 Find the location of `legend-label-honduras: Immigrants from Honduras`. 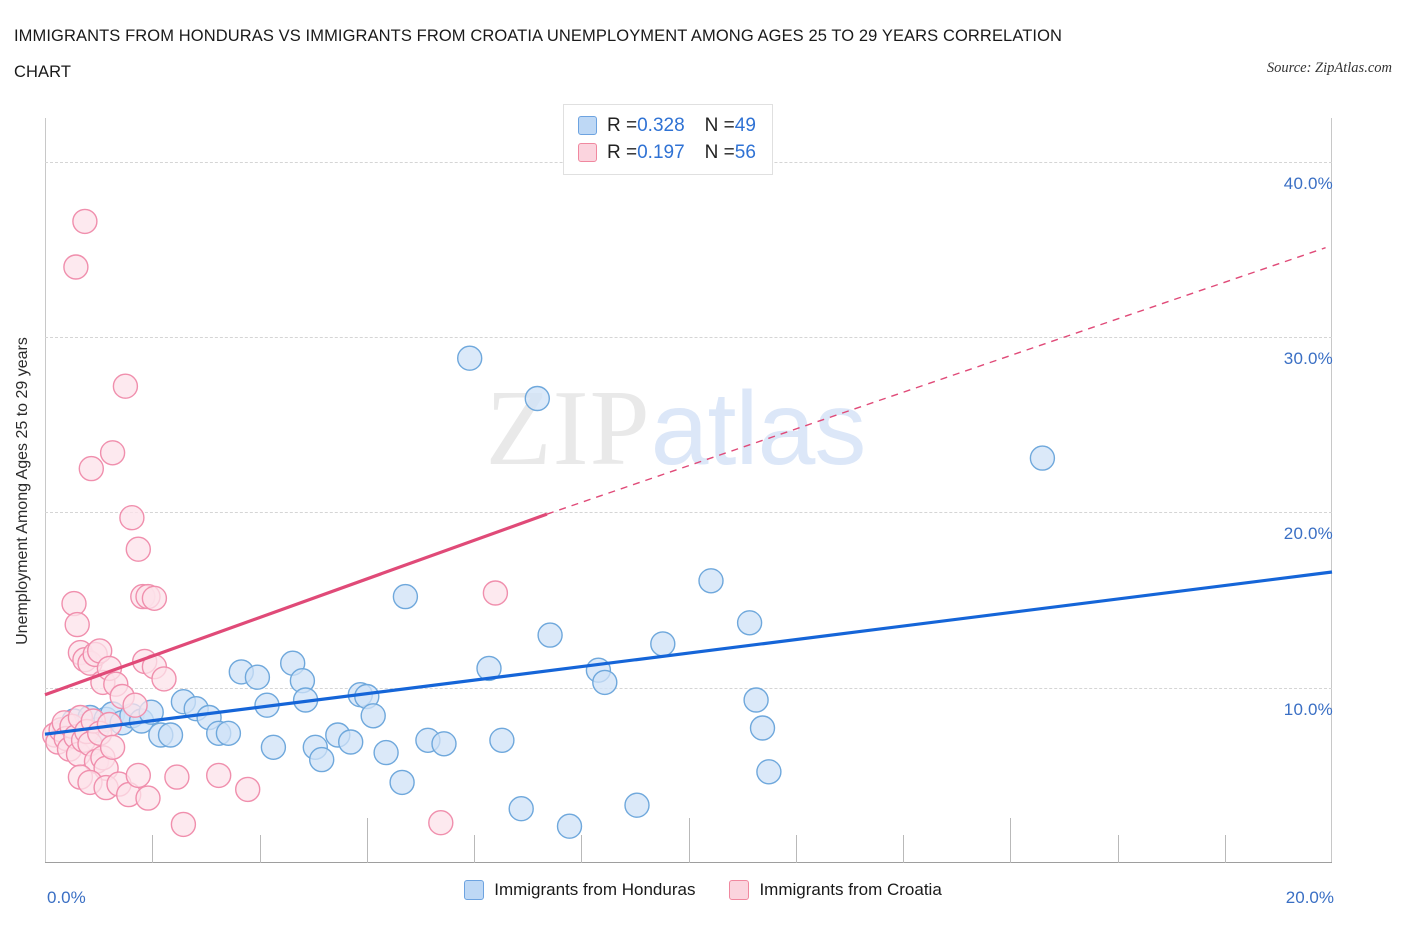

legend-label-honduras: Immigrants from Honduras is located at coordinates (595, 889).